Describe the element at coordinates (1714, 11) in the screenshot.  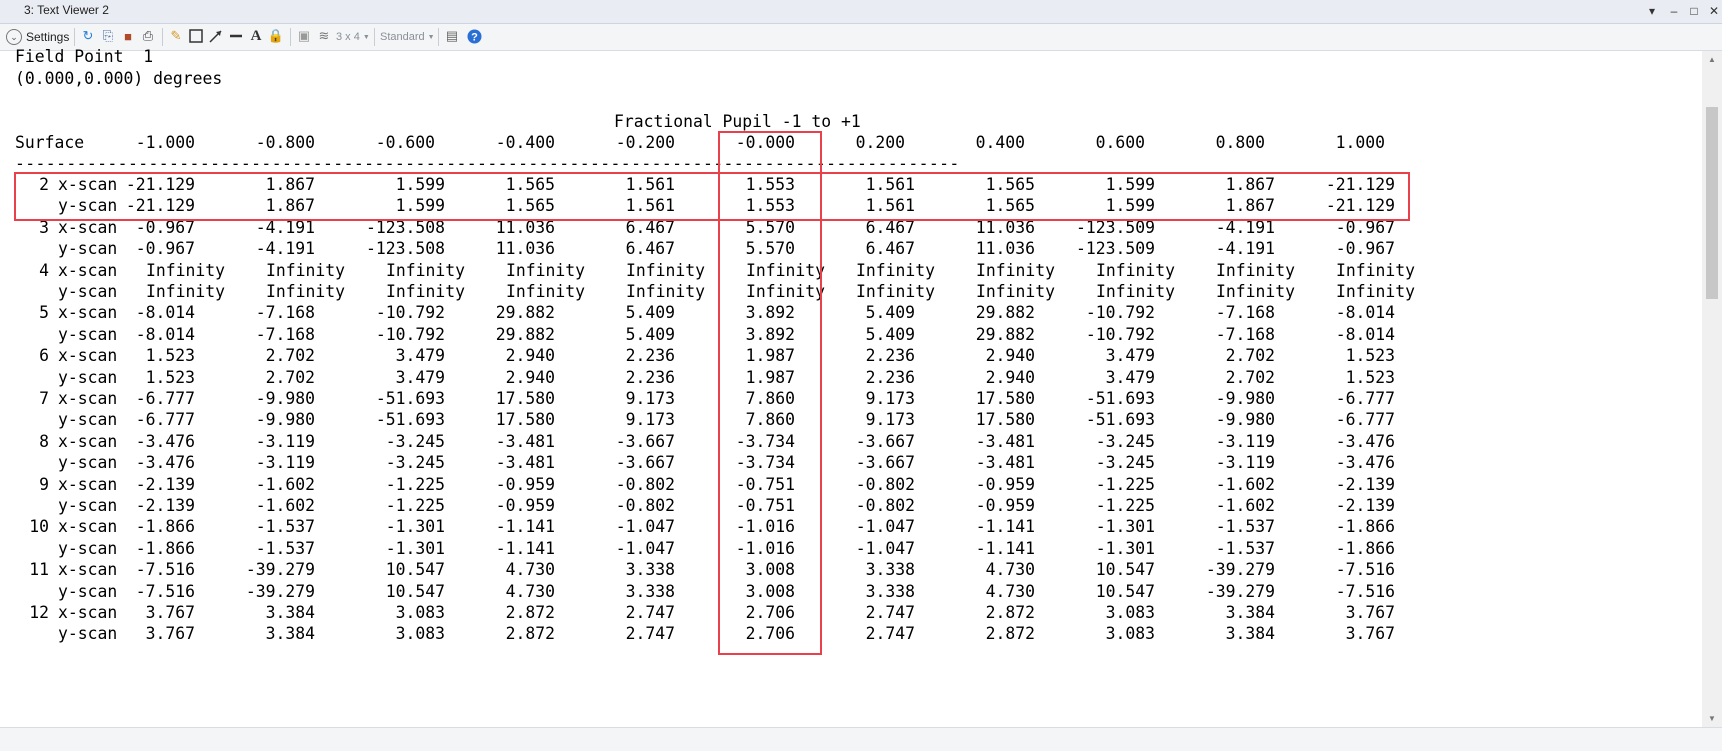
I see `close-button: ✕` at that location.